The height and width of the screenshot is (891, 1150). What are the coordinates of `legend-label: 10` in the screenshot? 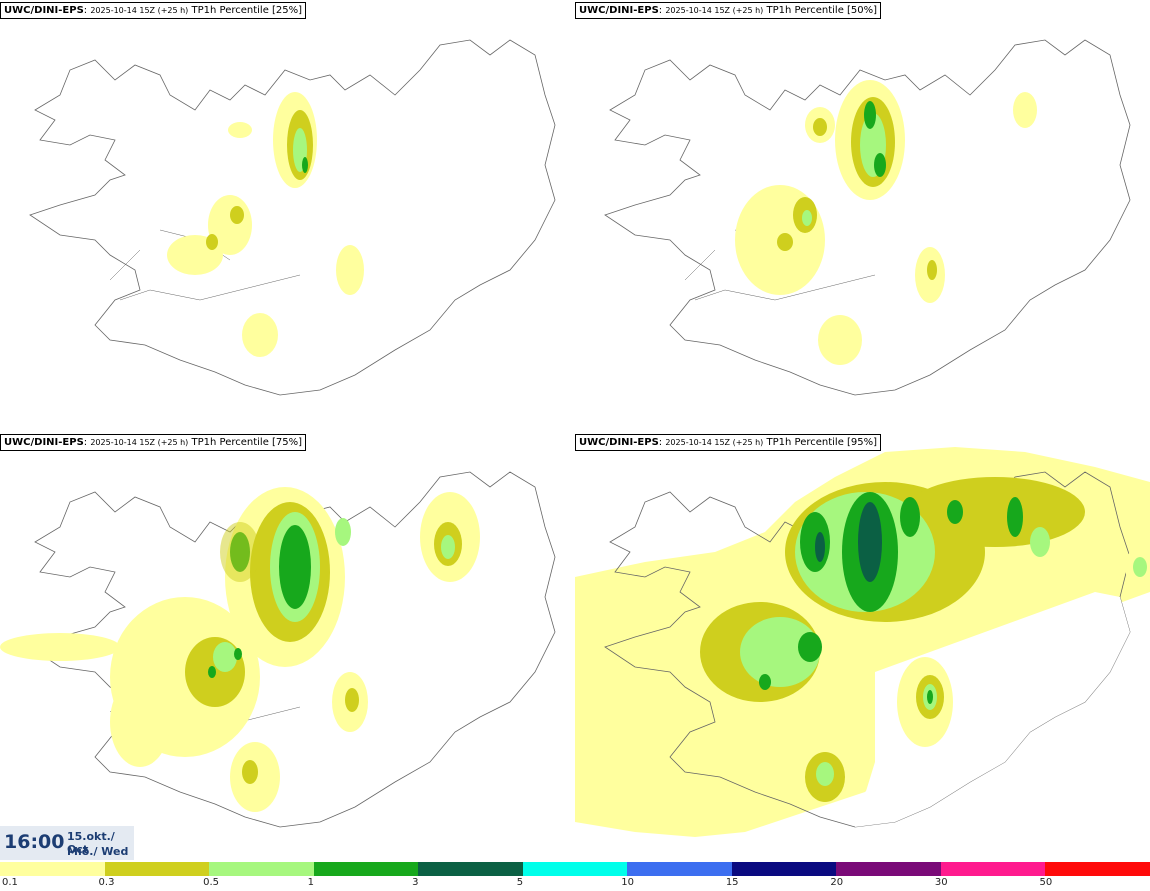 It's located at (627, 882).